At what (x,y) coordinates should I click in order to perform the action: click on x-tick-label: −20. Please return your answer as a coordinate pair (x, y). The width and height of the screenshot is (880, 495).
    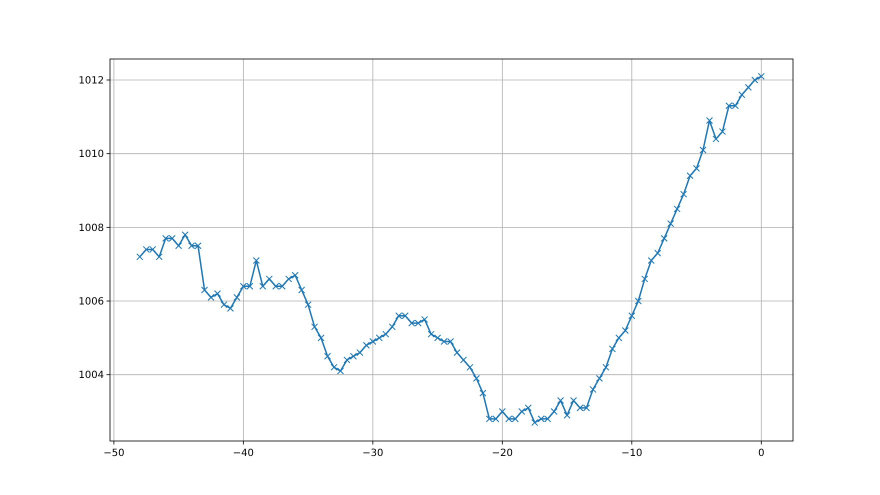
    Looking at the image, I should click on (502, 453).